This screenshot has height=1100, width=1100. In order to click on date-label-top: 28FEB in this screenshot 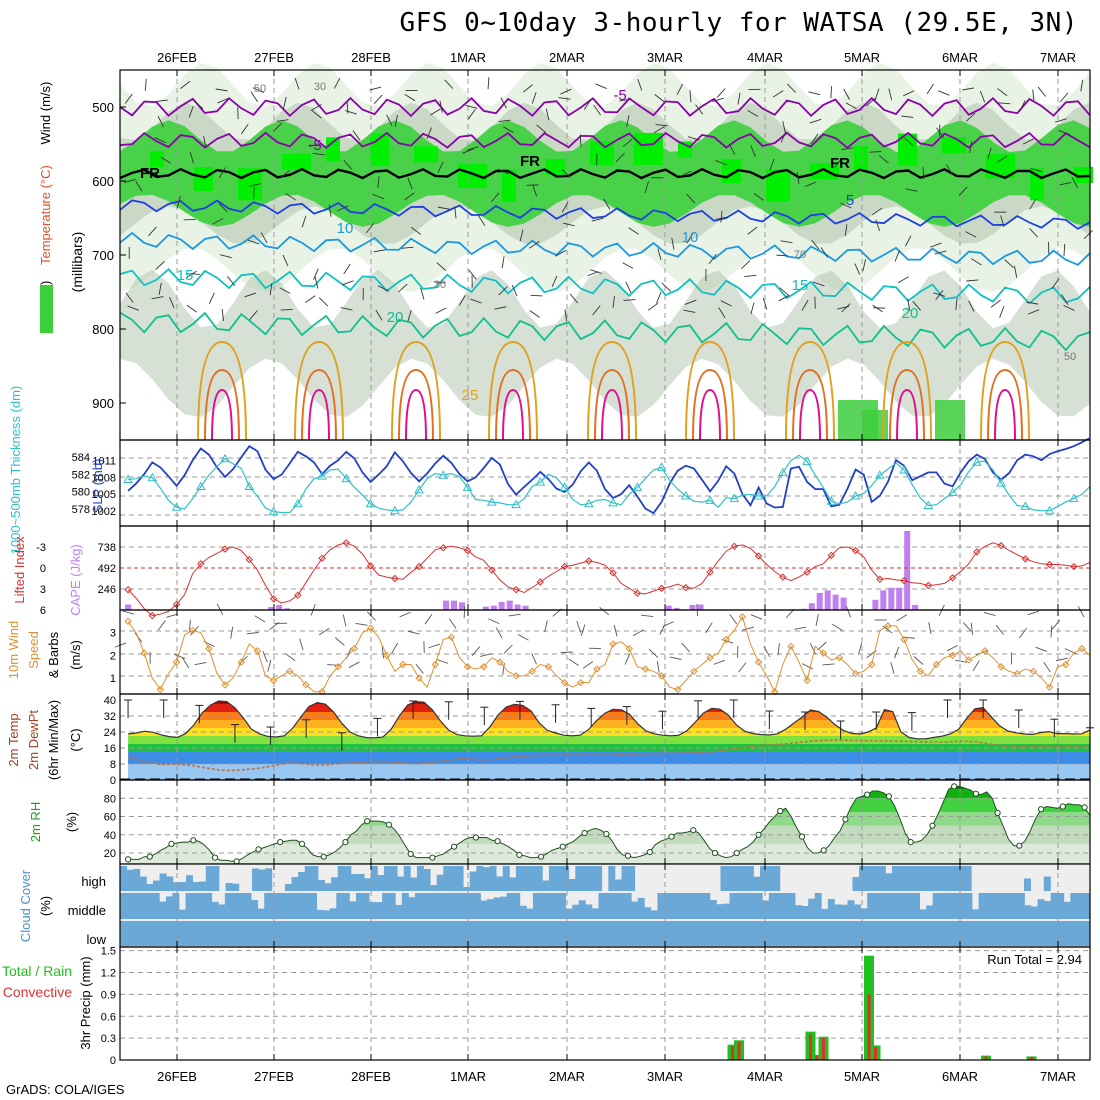, I will do `click(371, 57)`.